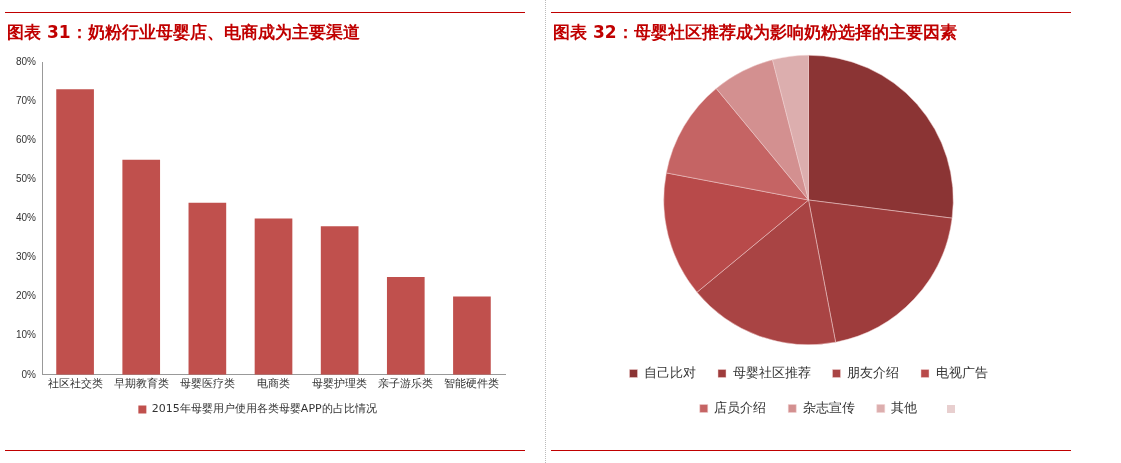 Image resolution: width=1121 pixels, height=463 pixels. What do you see at coordinates (29, 374) in the screenshot?
I see `y-tick-label: 0%` at bounding box center [29, 374].